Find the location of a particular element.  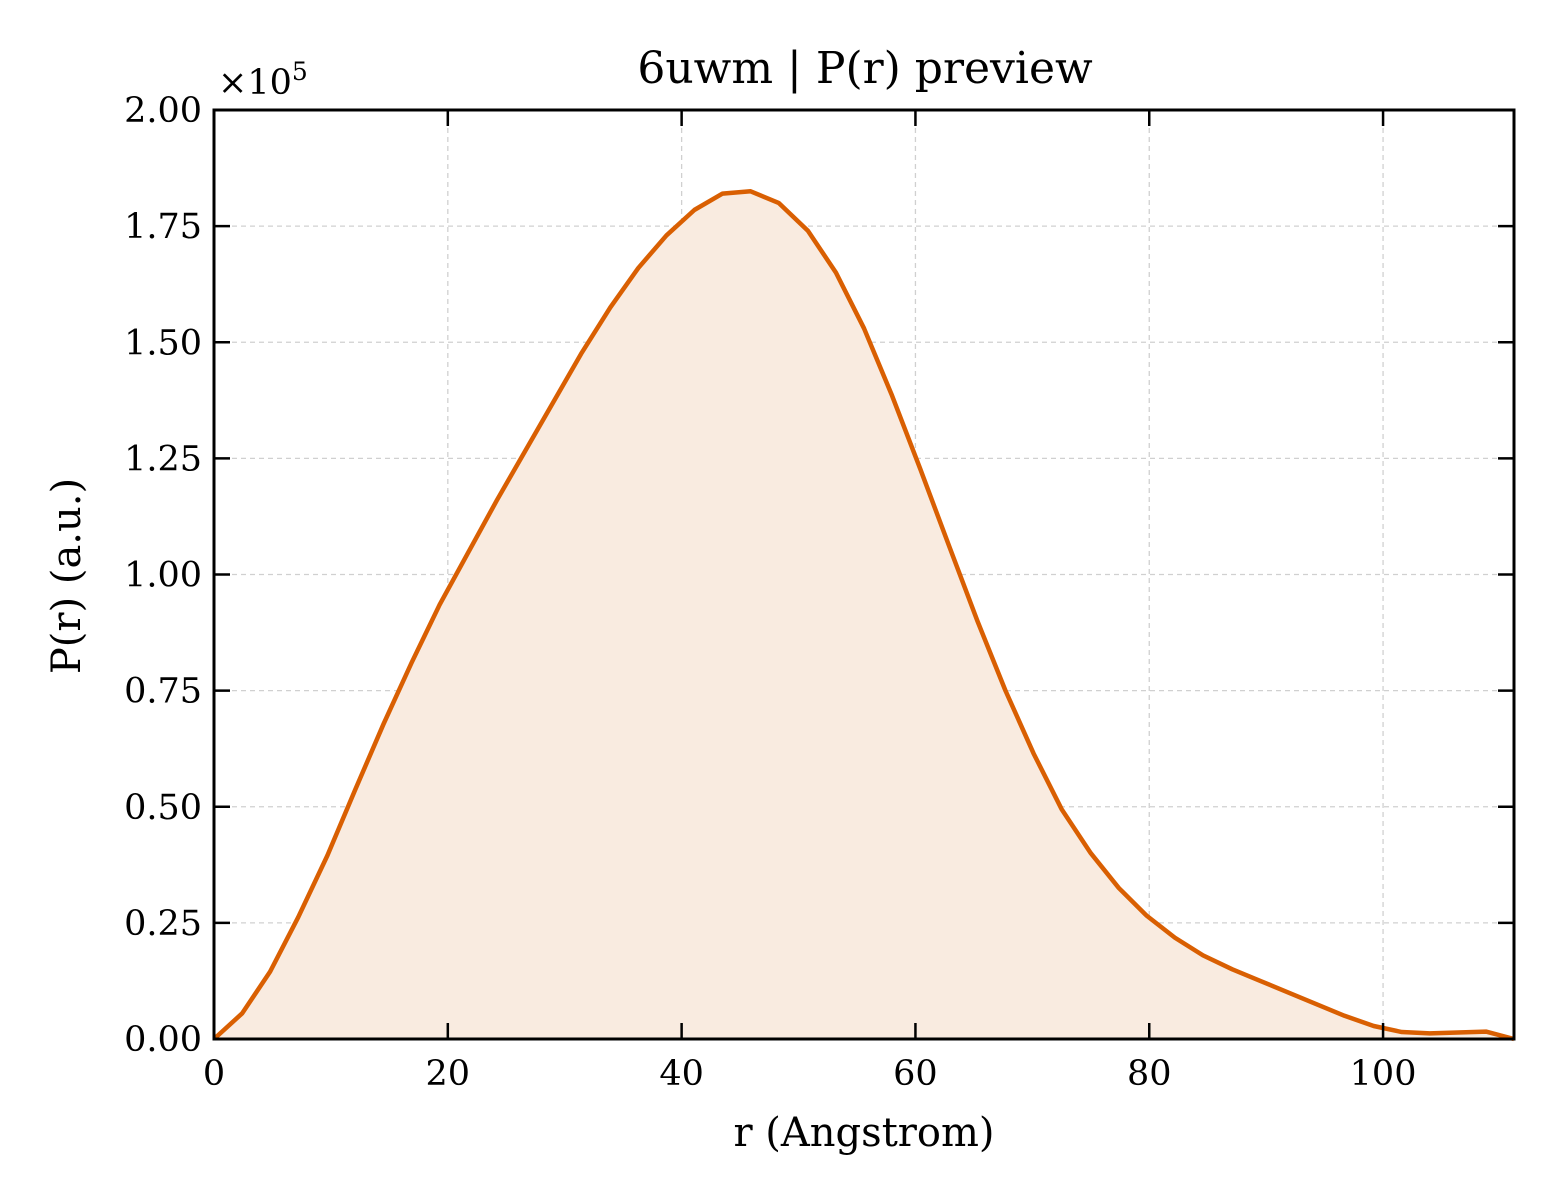

x-tick-label: 80 is located at coordinates (1149, 1074).